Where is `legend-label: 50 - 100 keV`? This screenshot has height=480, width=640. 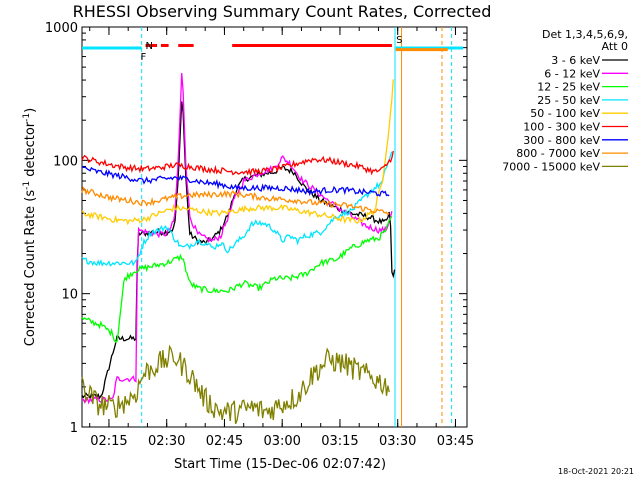
legend-label: 50 - 100 keV is located at coordinates (565, 113).